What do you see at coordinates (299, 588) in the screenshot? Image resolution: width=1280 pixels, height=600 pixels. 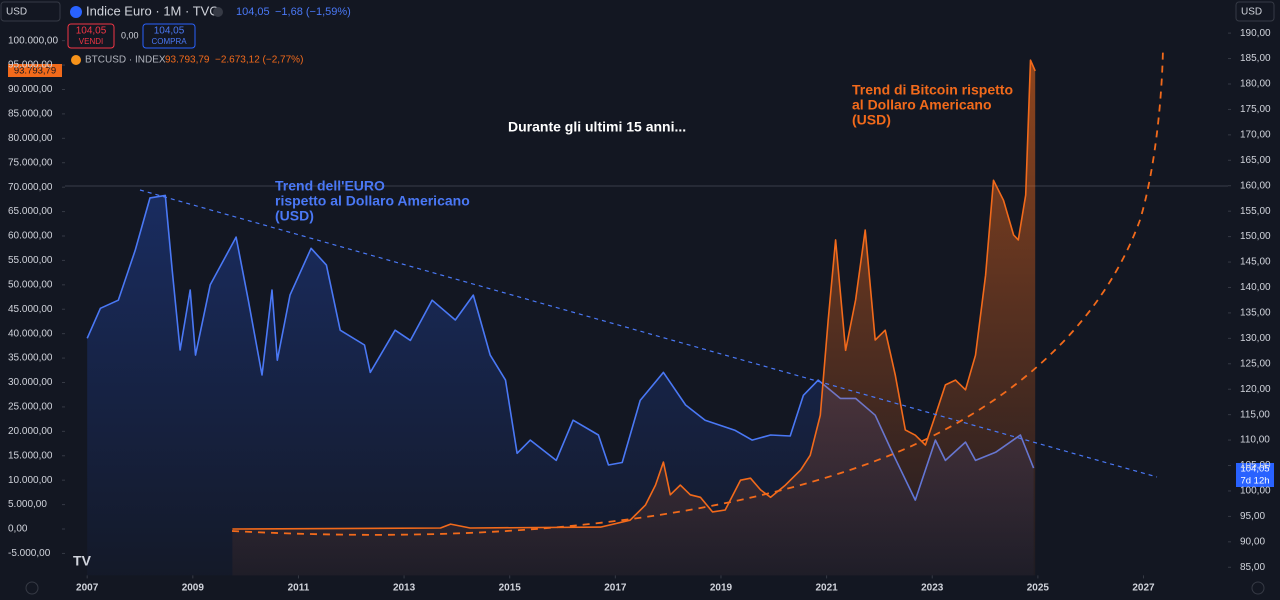 I see `x-tick-label: 2011` at bounding box center [299, 588].